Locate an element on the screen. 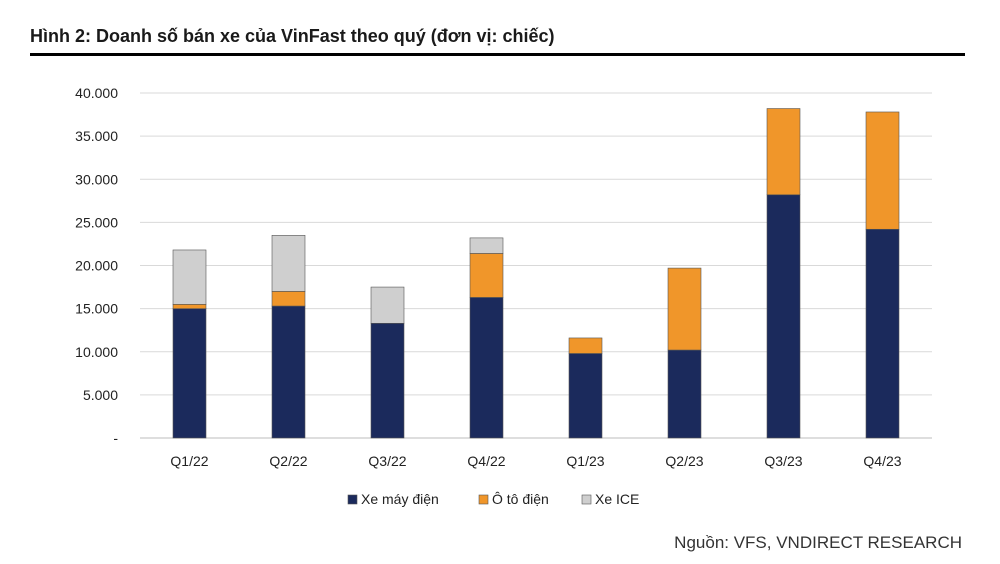 This screenshot has width=1000, height=564. y-tick-label: 15.000 is located at coordinates (96, 309).